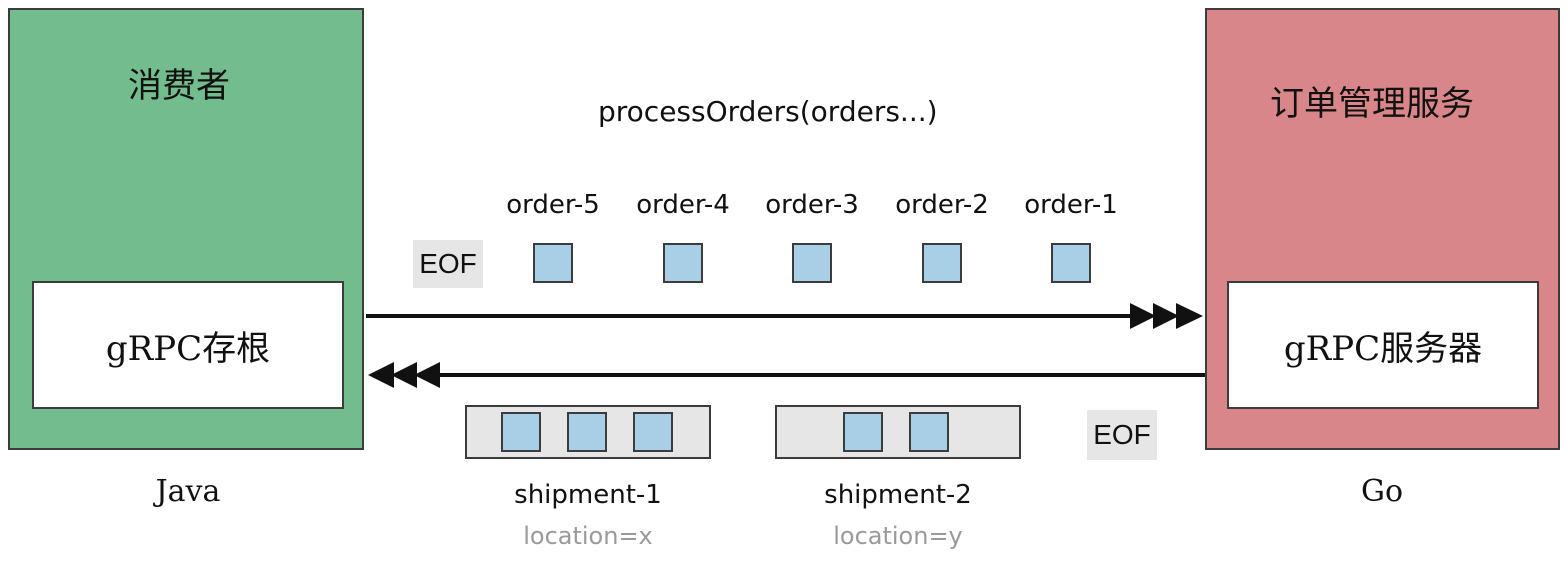 Image resolution: width=1568 pixels, height=567 pixels. I want to click on shipment-1-tray, so click(588, 432).